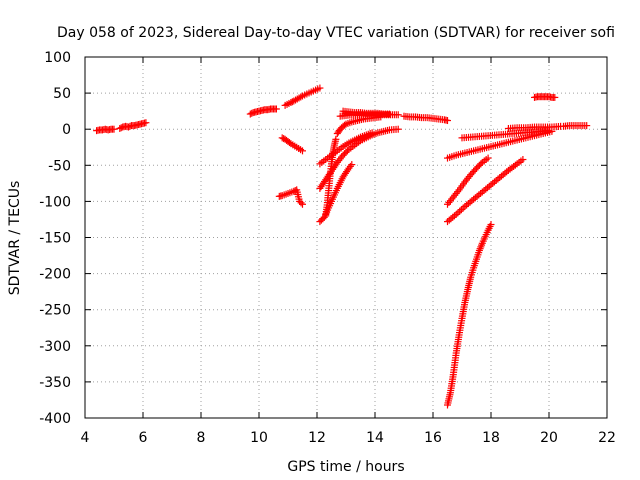  Describe the element at coordinates (201, 438) in the screenshot. I see `x-tick-label: 8` at that location.